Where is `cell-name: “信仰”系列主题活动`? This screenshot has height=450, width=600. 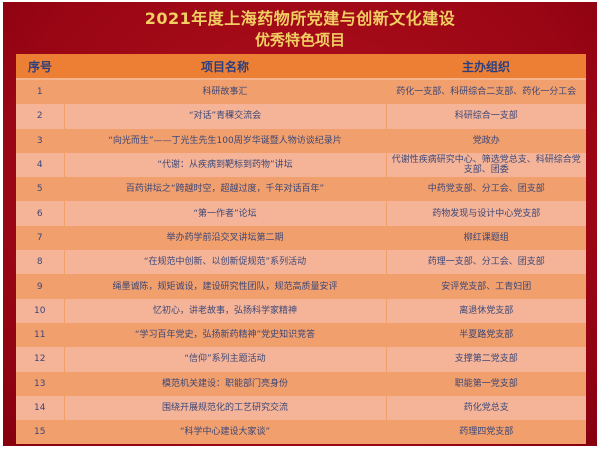
cell-name: “信仰”系列主题活动 is located at coordinates (225, 359).